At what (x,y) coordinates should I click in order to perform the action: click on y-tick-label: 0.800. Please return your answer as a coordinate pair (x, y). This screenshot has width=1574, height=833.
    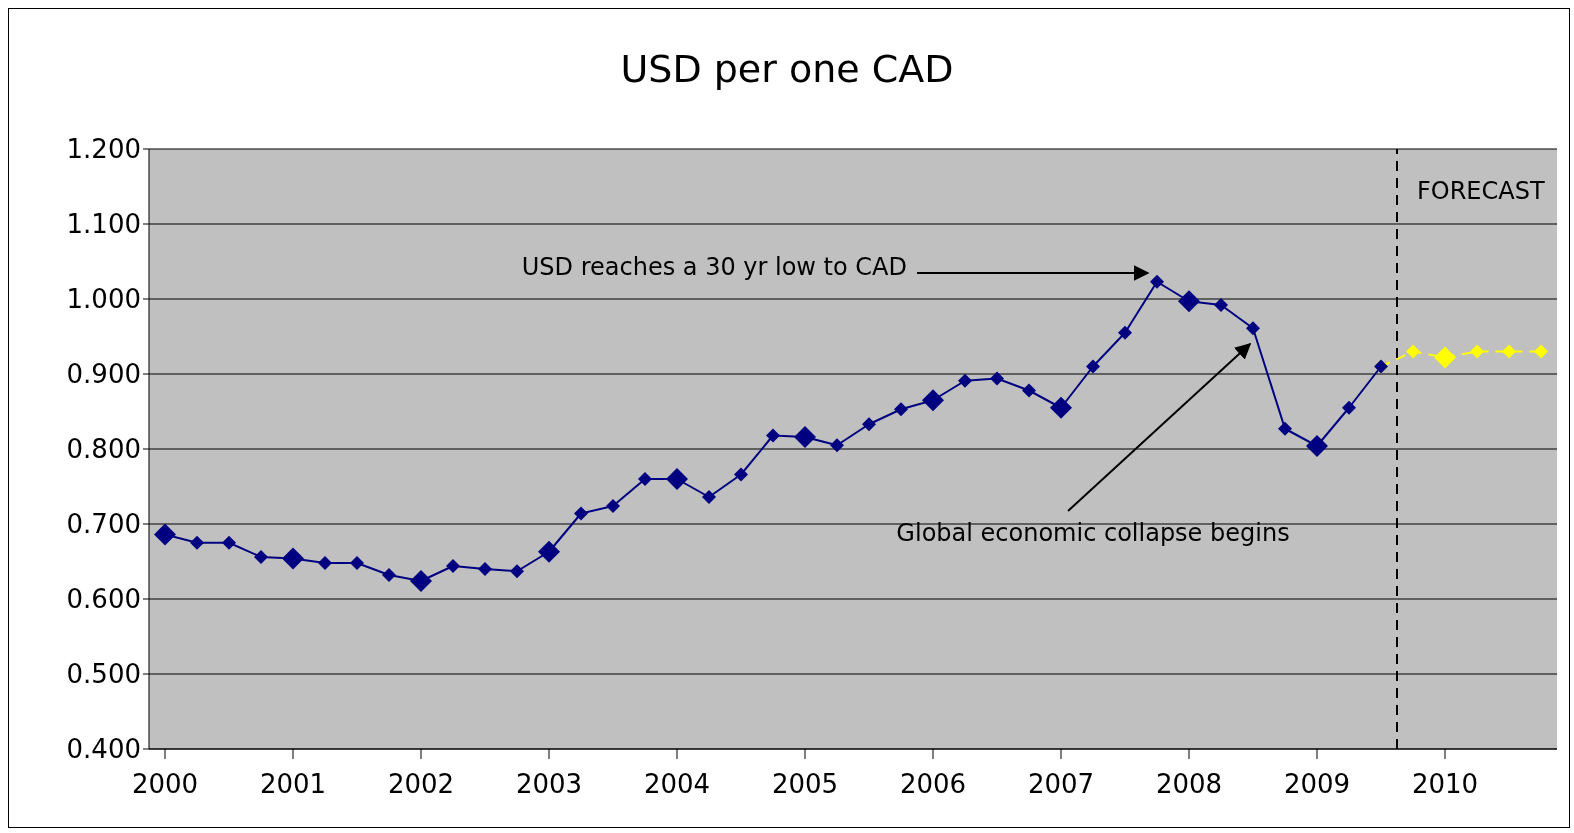
    Looking at the image, I should click on (103, 449).